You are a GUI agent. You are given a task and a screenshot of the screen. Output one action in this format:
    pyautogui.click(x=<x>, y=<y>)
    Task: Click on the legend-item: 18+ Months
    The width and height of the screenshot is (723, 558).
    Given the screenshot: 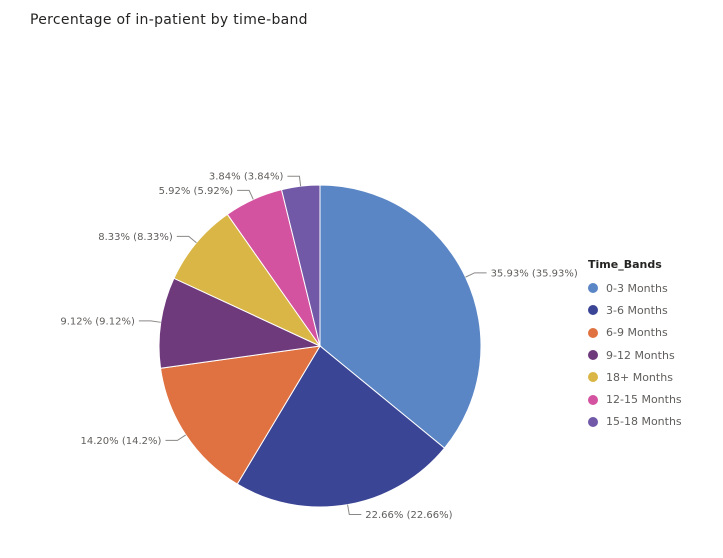 What is the action you would take?
    pyautogui.click(x=635, y=377)
    